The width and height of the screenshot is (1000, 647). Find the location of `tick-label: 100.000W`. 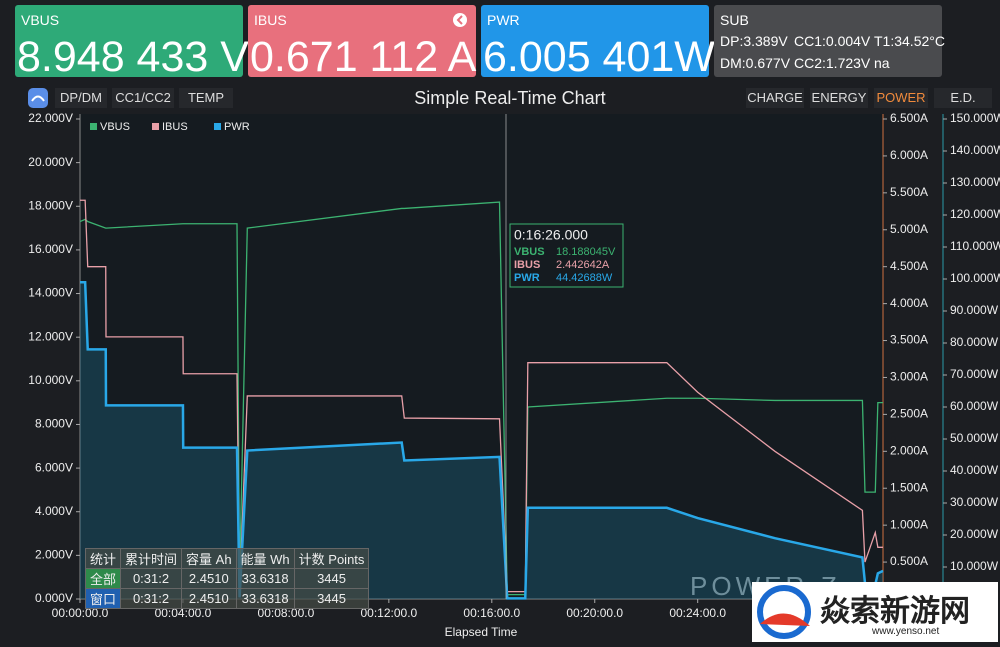

tick-label: 100.000W is located at coordinates (975, 278).